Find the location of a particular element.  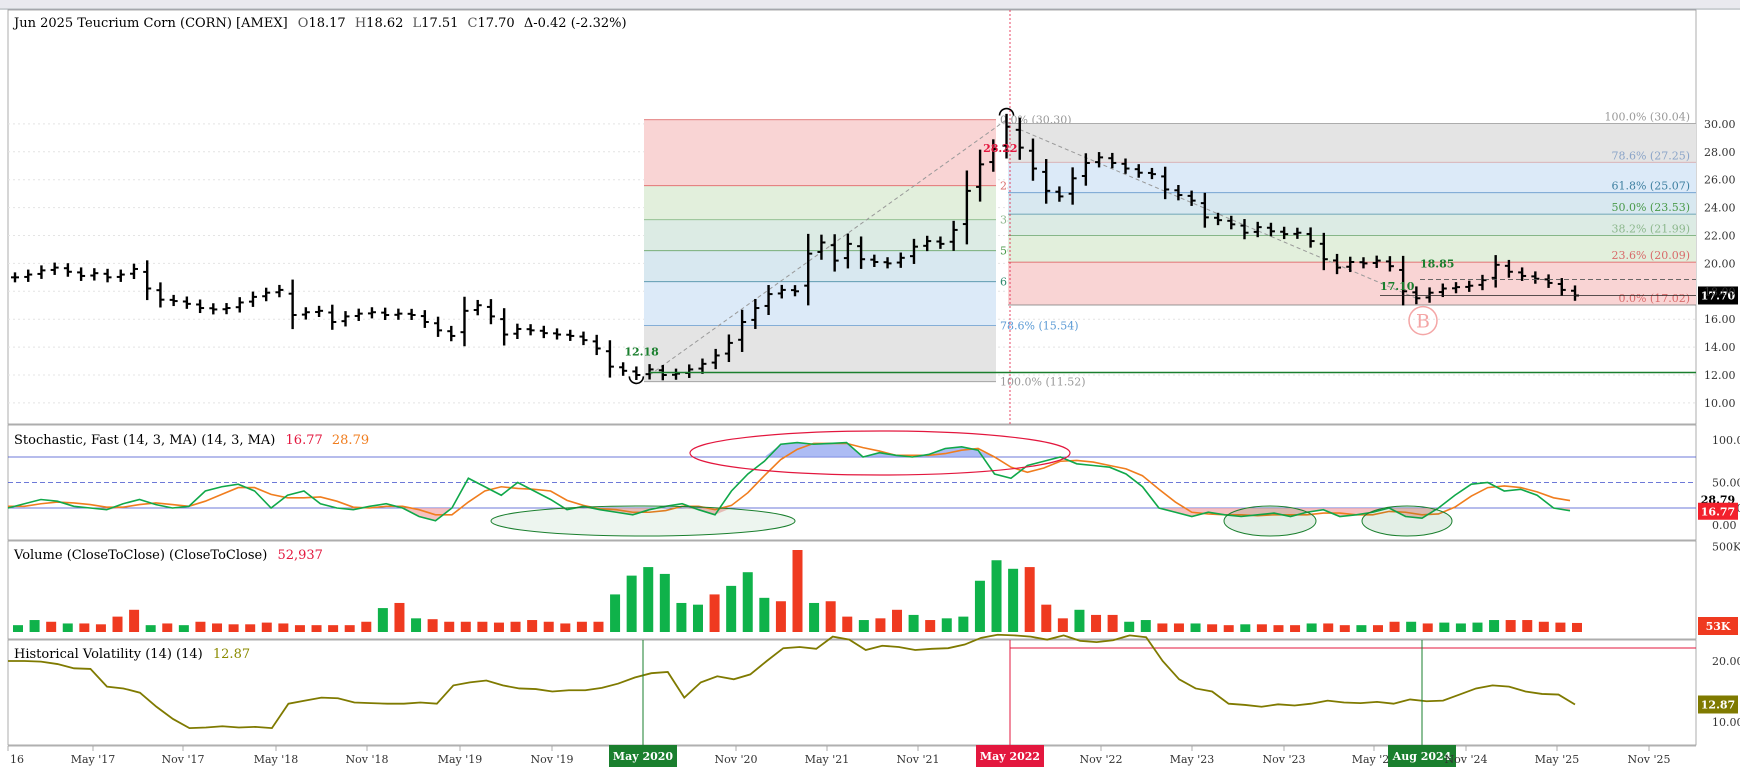

volatility-last-tag is located at coordinates (1718, 704).